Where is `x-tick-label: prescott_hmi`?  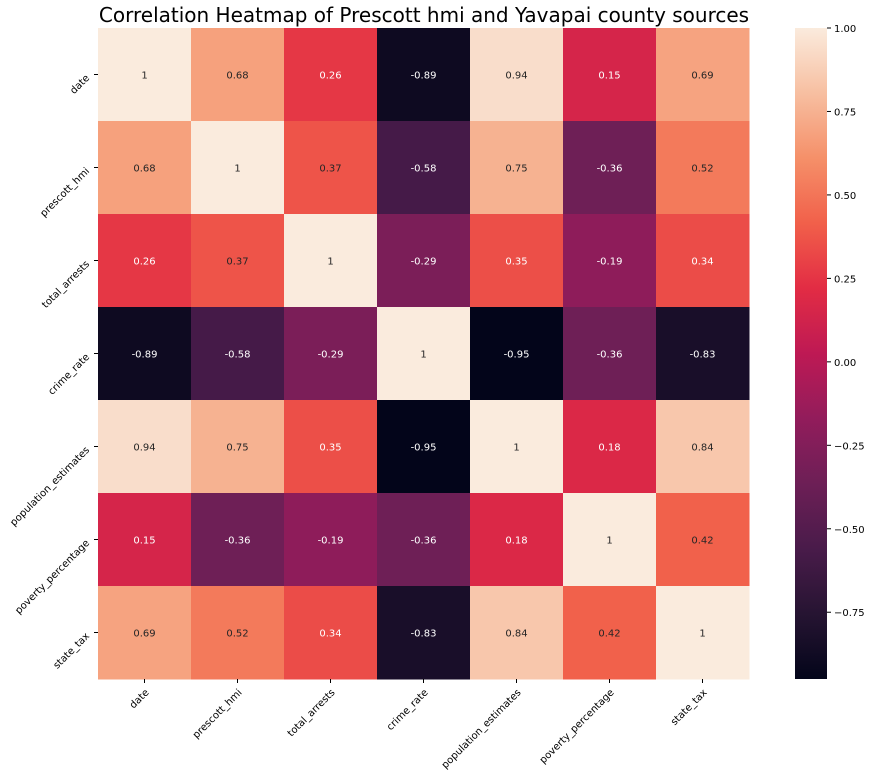 x-tick-label: prescott_hmi is located at coordinates (218, 714).